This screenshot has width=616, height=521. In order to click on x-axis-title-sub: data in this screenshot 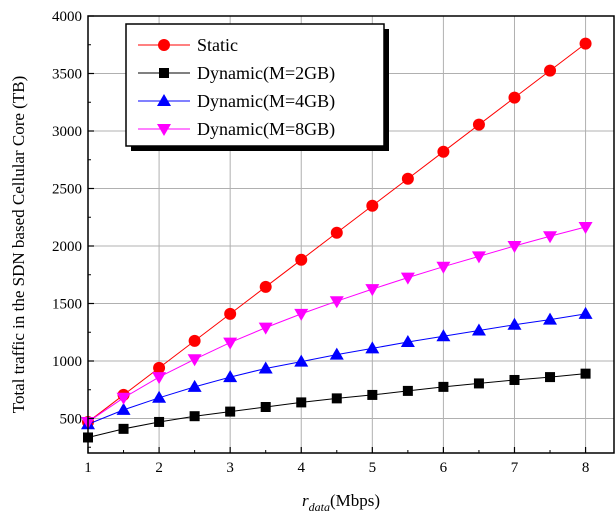, I will do `click(319, 507)`.